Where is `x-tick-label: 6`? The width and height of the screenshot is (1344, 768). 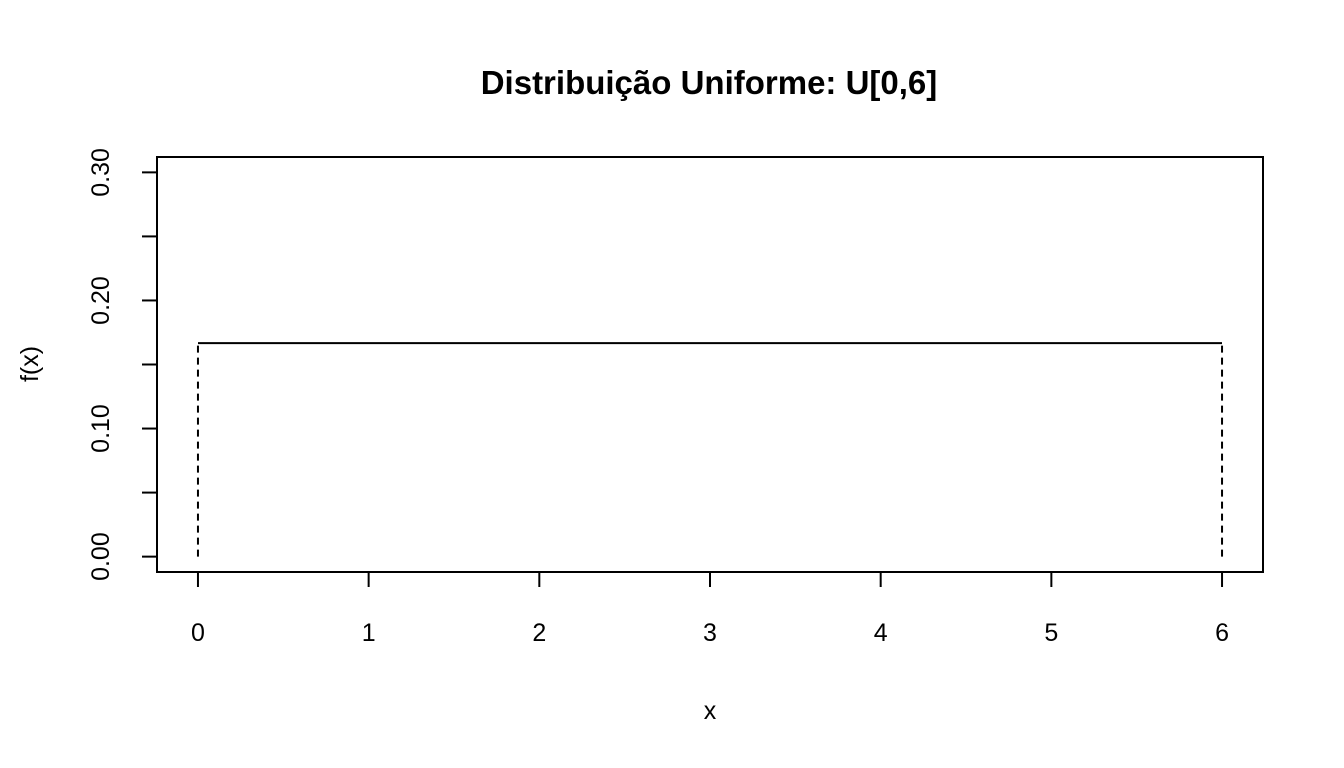 x-tick-label: 6 is located at coordinates (1222, 633).